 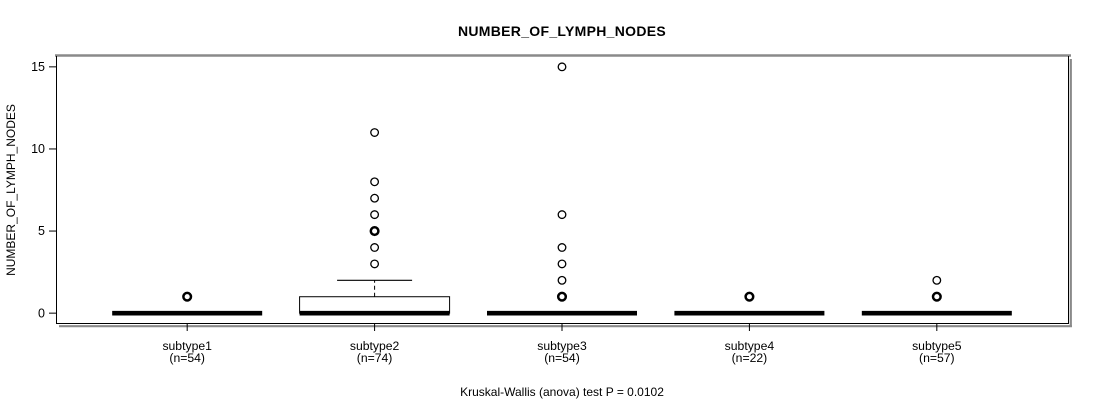 I want to click on y-tick-label: 0, so click(x=41, y=313).